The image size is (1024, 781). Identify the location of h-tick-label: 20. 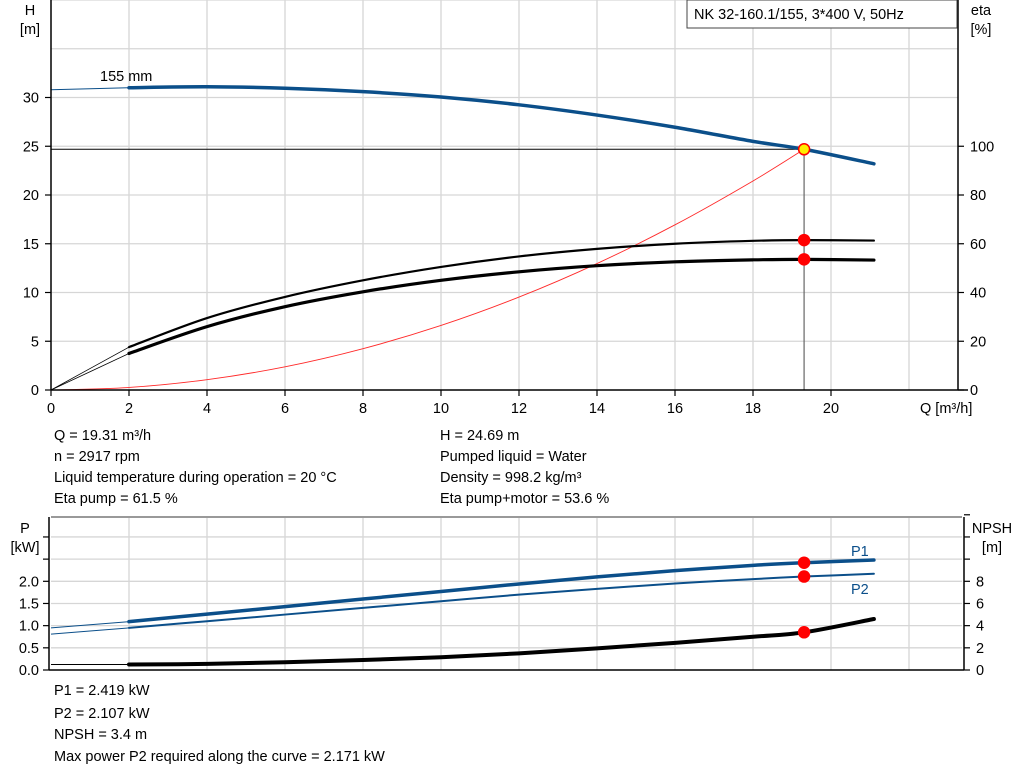
(31, 196).